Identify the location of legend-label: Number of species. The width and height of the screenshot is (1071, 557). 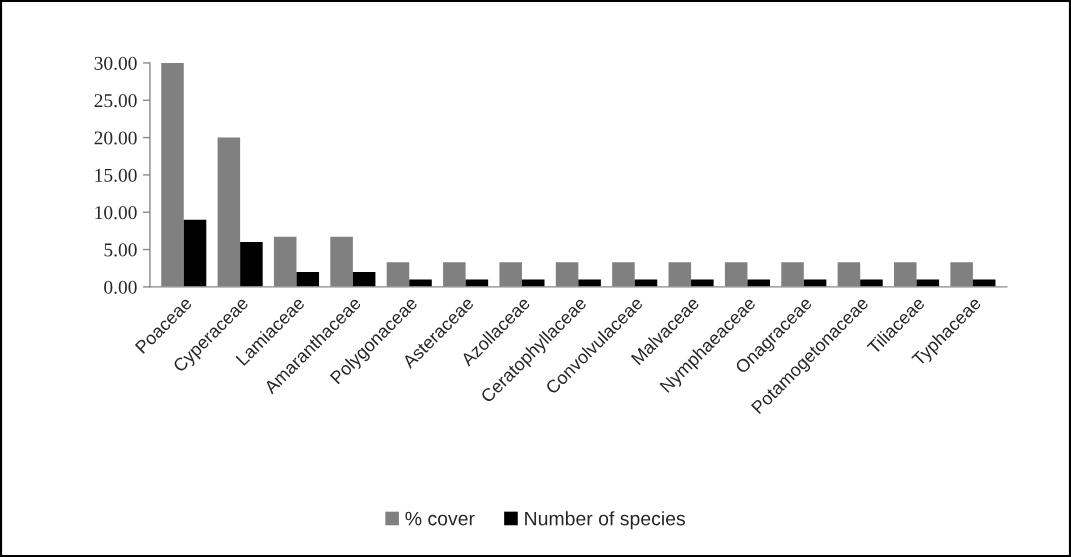
(605, 520).